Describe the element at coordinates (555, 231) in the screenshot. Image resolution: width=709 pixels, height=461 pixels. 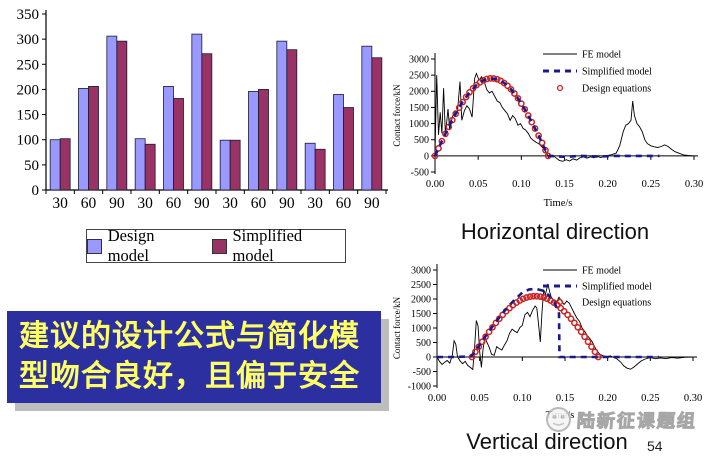
I see `horizontal-chart-title: Horizontal direction` at that location.